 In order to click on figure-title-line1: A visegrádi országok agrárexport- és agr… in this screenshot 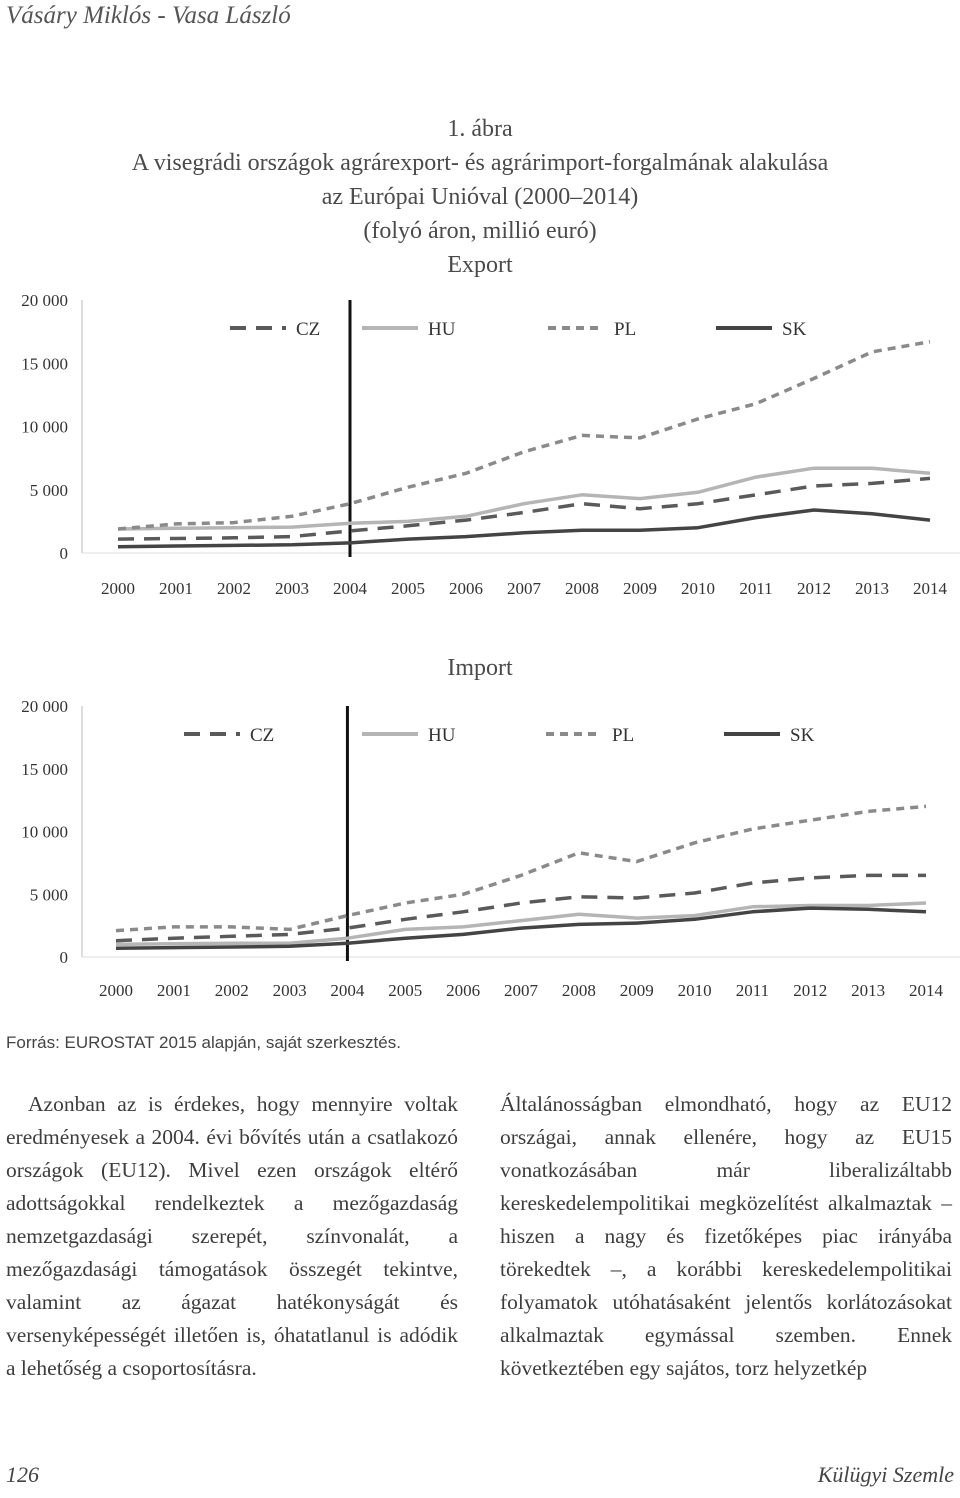, I will do `click(480, 163)`.